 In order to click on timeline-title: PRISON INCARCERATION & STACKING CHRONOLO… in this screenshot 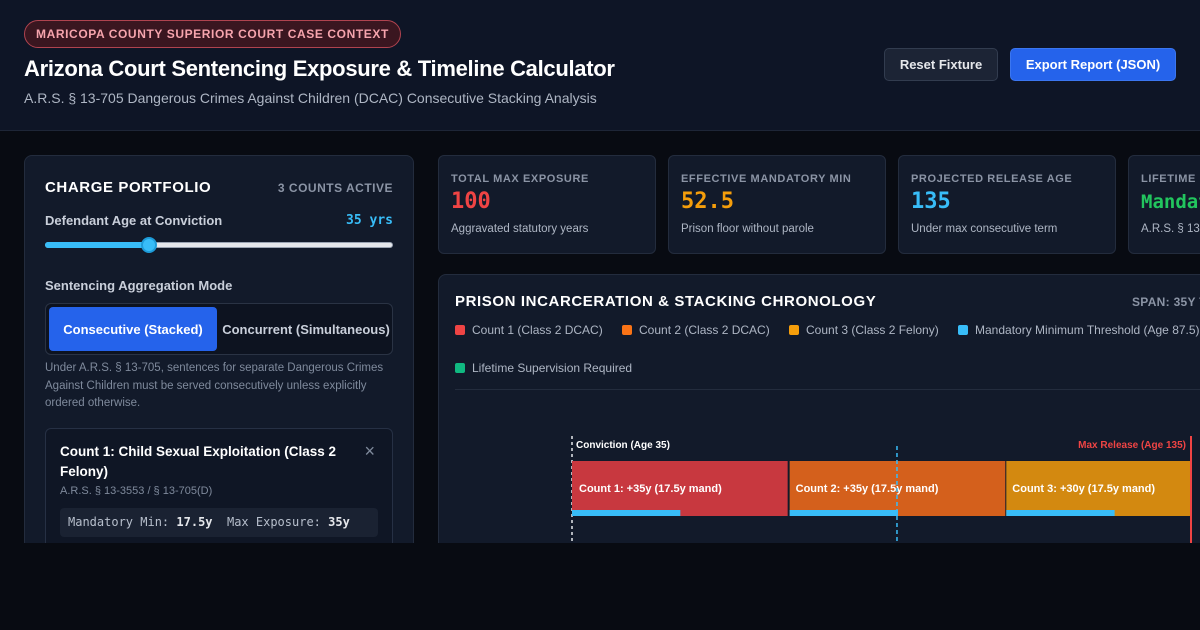, I will do `click(666, 301)`.